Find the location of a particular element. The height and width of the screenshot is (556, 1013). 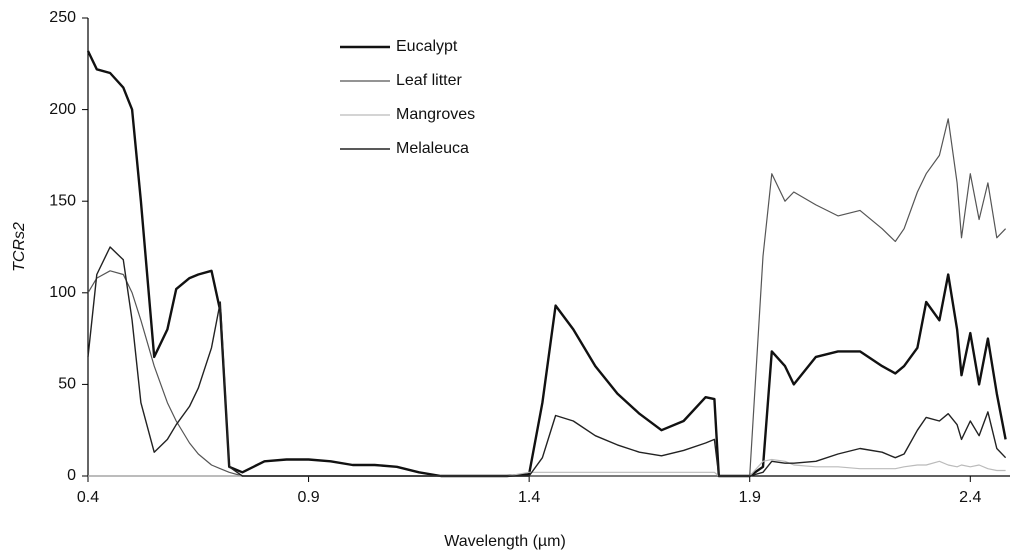

x-tick-label: 0.4 is located at coordinates (88, 497).